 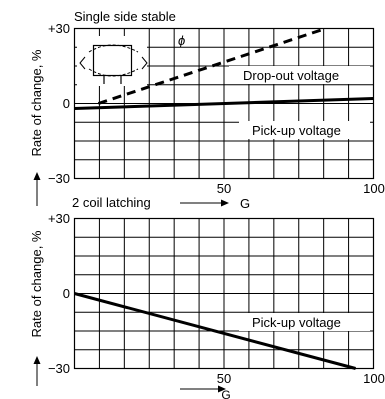 I want to click on relay-magnetic-field-illustration, so click(x=112, y=61).